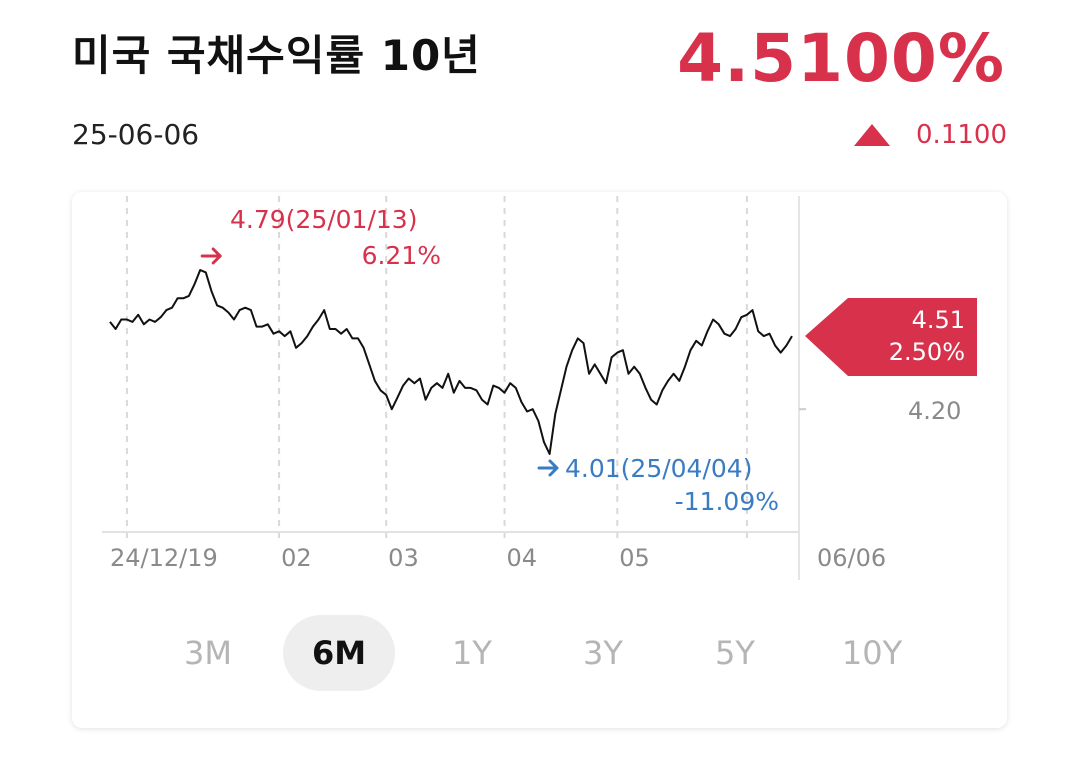 The height and width of the screenshot is (762, 1079). I want to click on up-arrow-icon, so click(872, 135).